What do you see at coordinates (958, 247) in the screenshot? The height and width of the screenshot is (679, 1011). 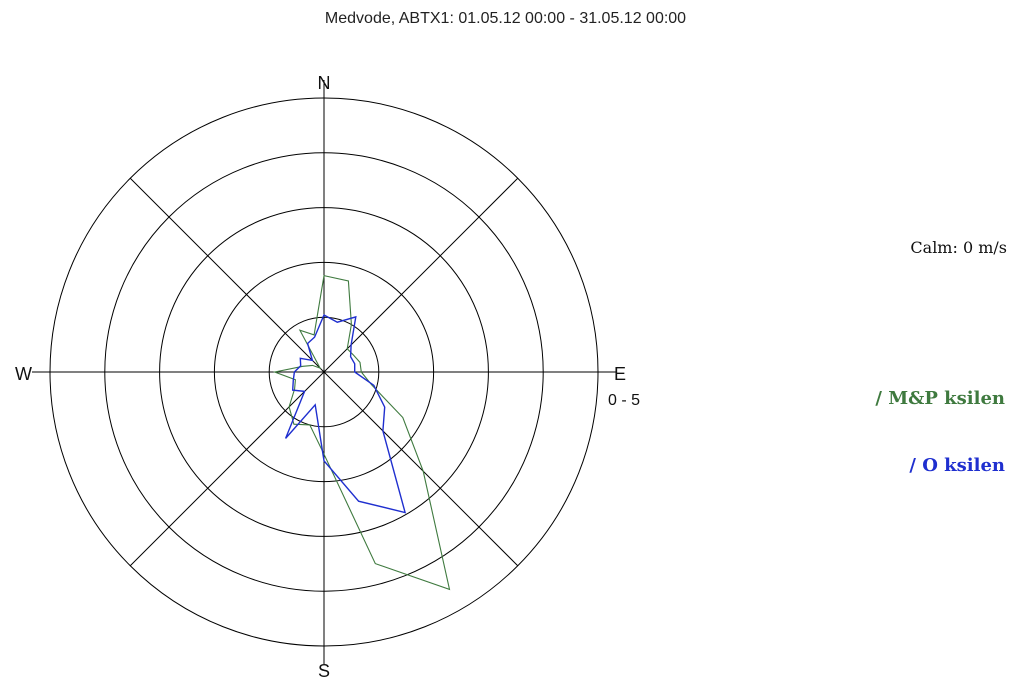 I see `calm-label: Calm: 0 m/s` at bounding box center [958, 247].